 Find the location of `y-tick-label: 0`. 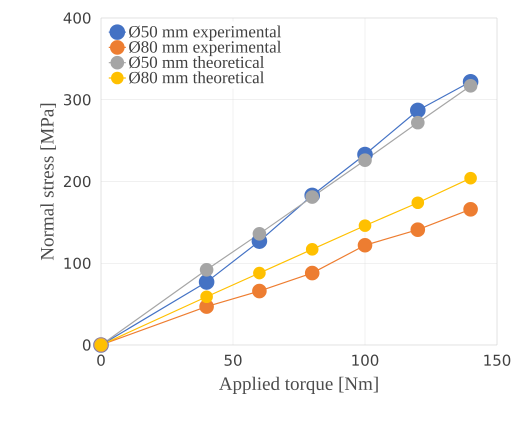

y-tick-label: 0 is located at coordinates (86, 345).